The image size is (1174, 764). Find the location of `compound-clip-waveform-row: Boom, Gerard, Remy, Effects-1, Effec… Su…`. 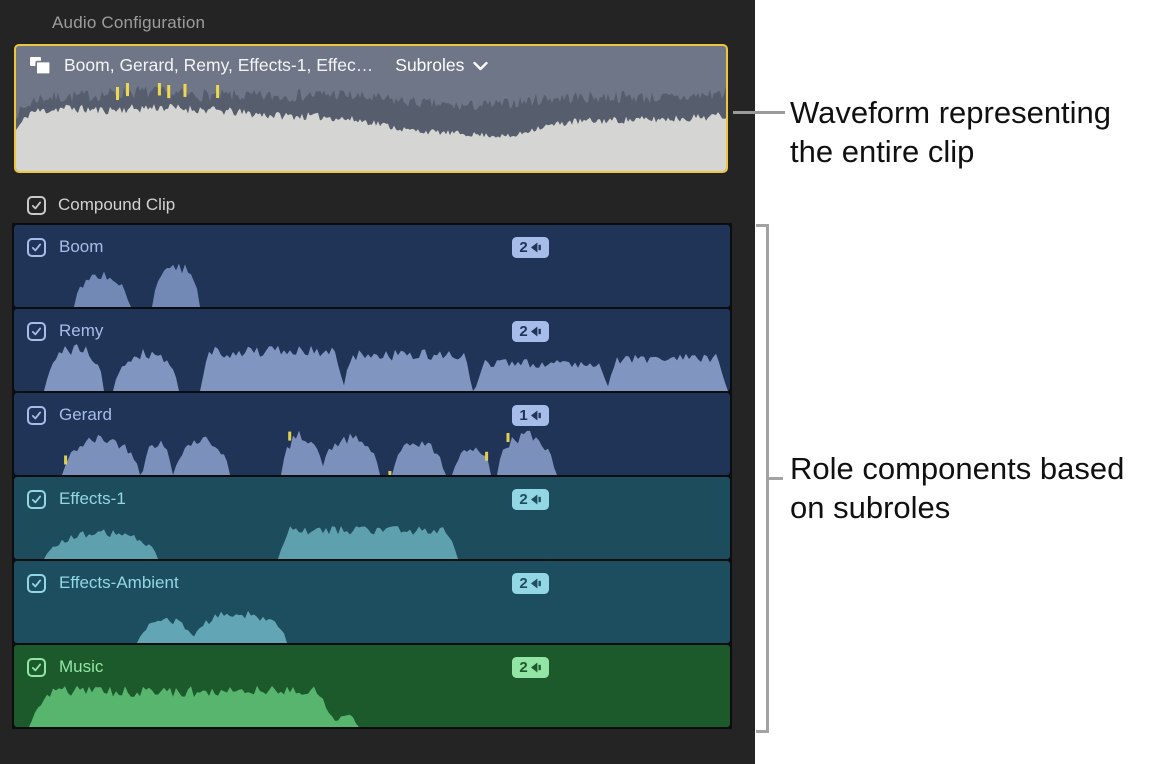

compound-clip-waveform-row: Boom, Gerard, Remy, Effects-1, Effec… Su… is located at coordinates (371, 108).